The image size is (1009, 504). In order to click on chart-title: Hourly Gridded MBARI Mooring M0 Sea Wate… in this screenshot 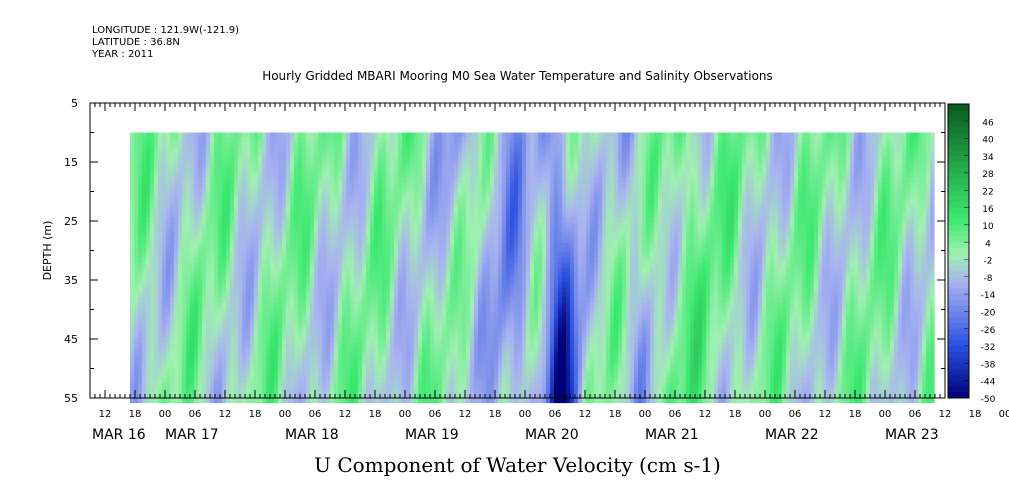, I will do `click(517, 76)`.